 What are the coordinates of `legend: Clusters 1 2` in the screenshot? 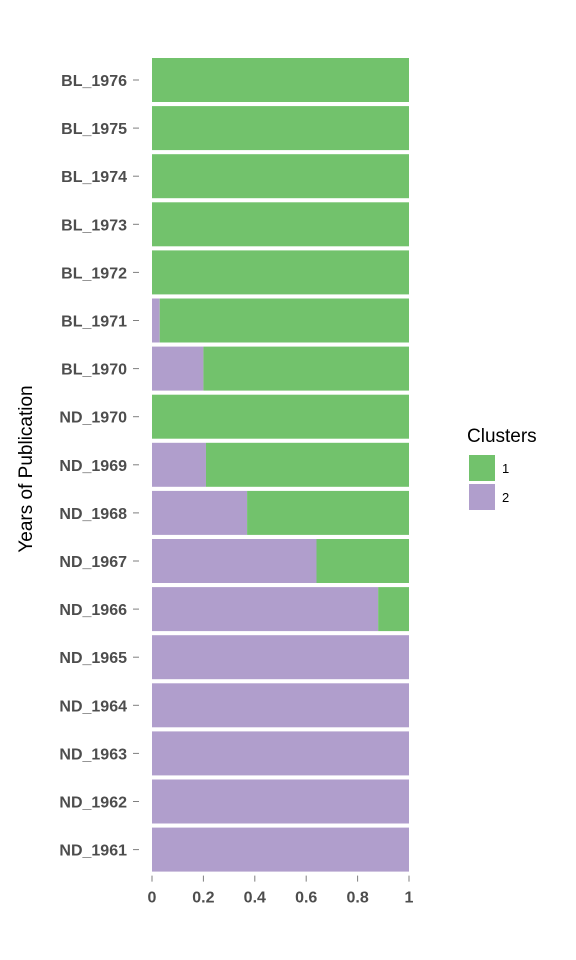 It's located at (502, 468).